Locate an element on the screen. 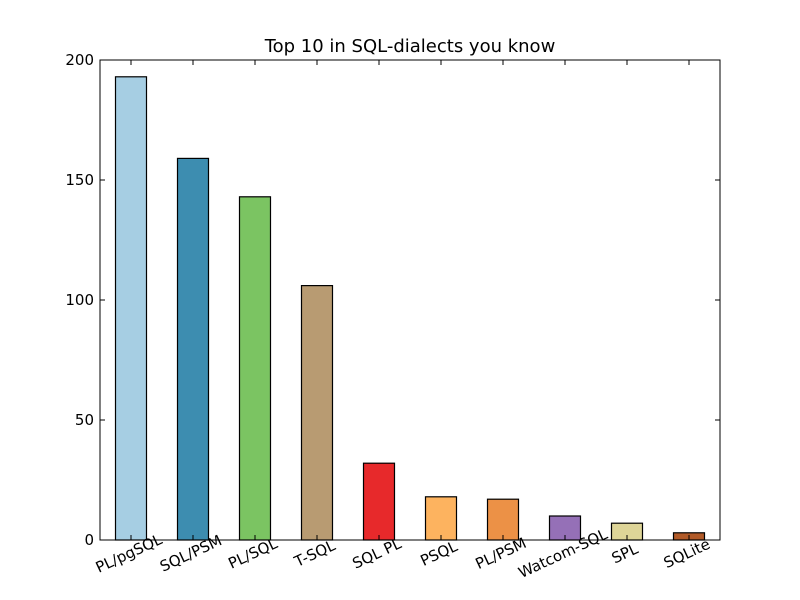 This screenshot has height=600, width=800. bar-pl-sql is located at coordinates (255, 368).